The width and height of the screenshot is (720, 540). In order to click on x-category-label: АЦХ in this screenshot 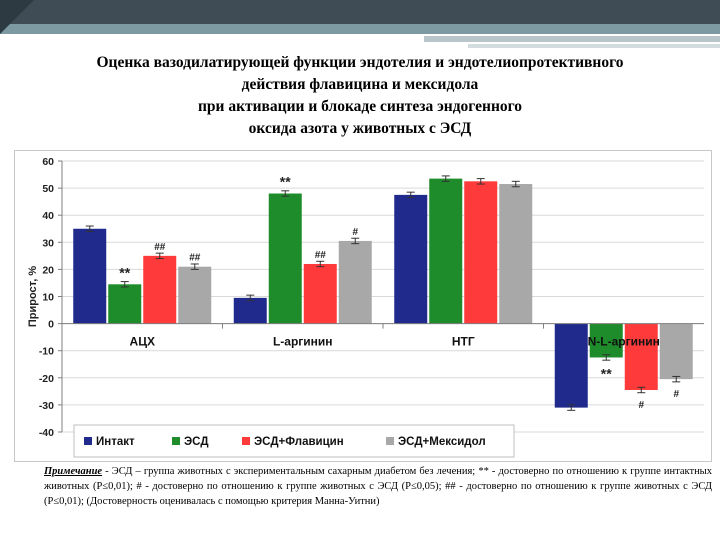, I will do `click(142, 342)`.